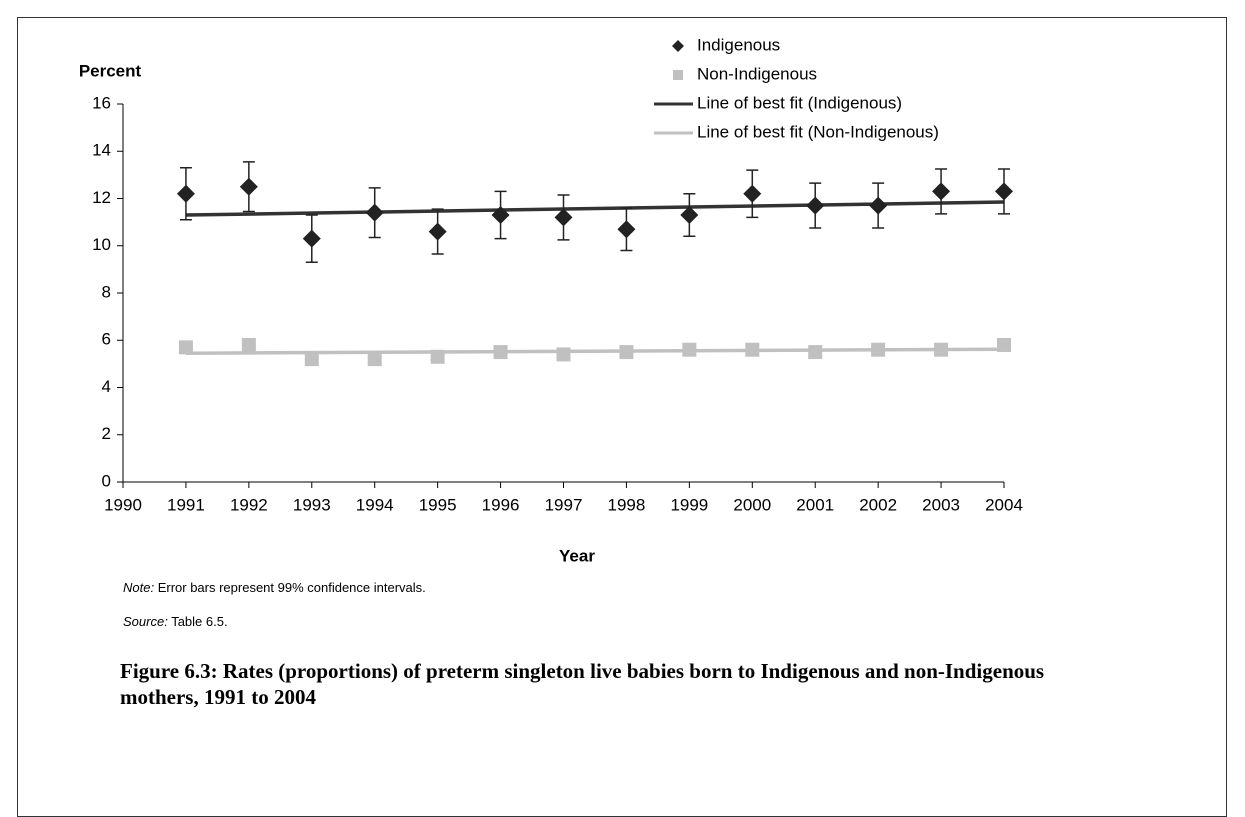 This screenshot has height=817, width=1245. Describe the element at coordinates (501, 504) in the screenshot. I see `x-tick-label: 1996` at that location.